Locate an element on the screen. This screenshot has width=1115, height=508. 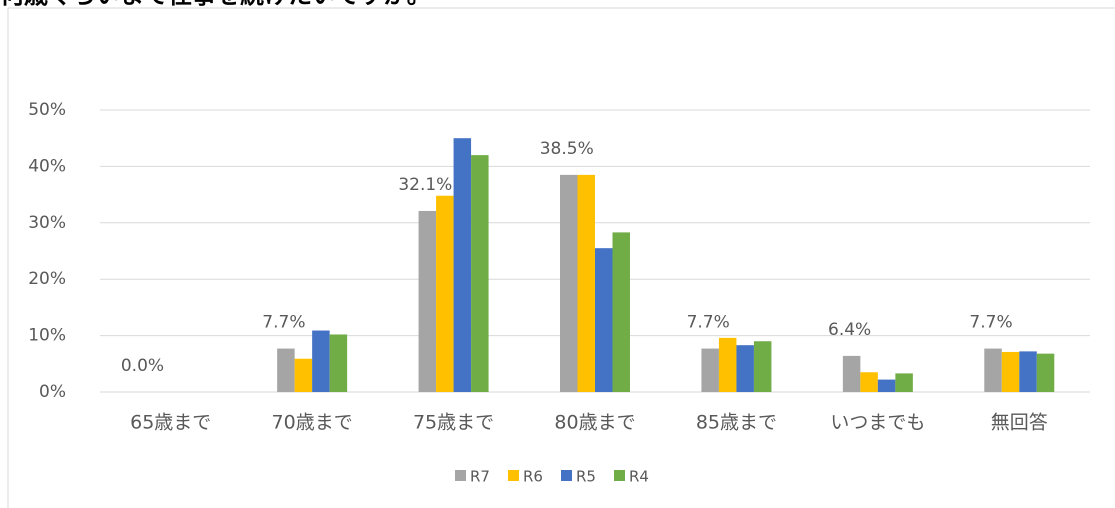
y-tick-label: 40% is located at coordinates (47, 166).